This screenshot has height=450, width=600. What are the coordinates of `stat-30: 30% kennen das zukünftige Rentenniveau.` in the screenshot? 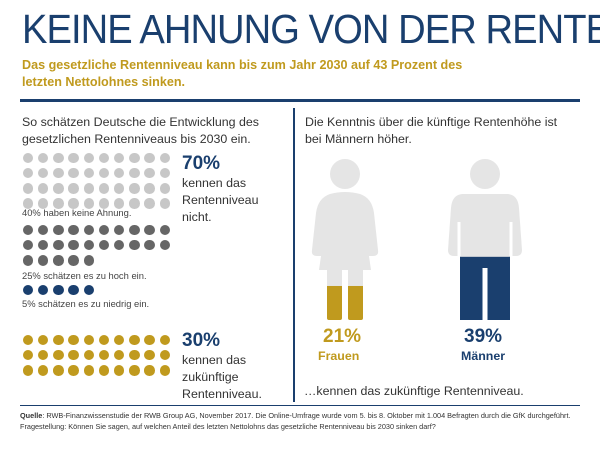 It's located at (222, 366).